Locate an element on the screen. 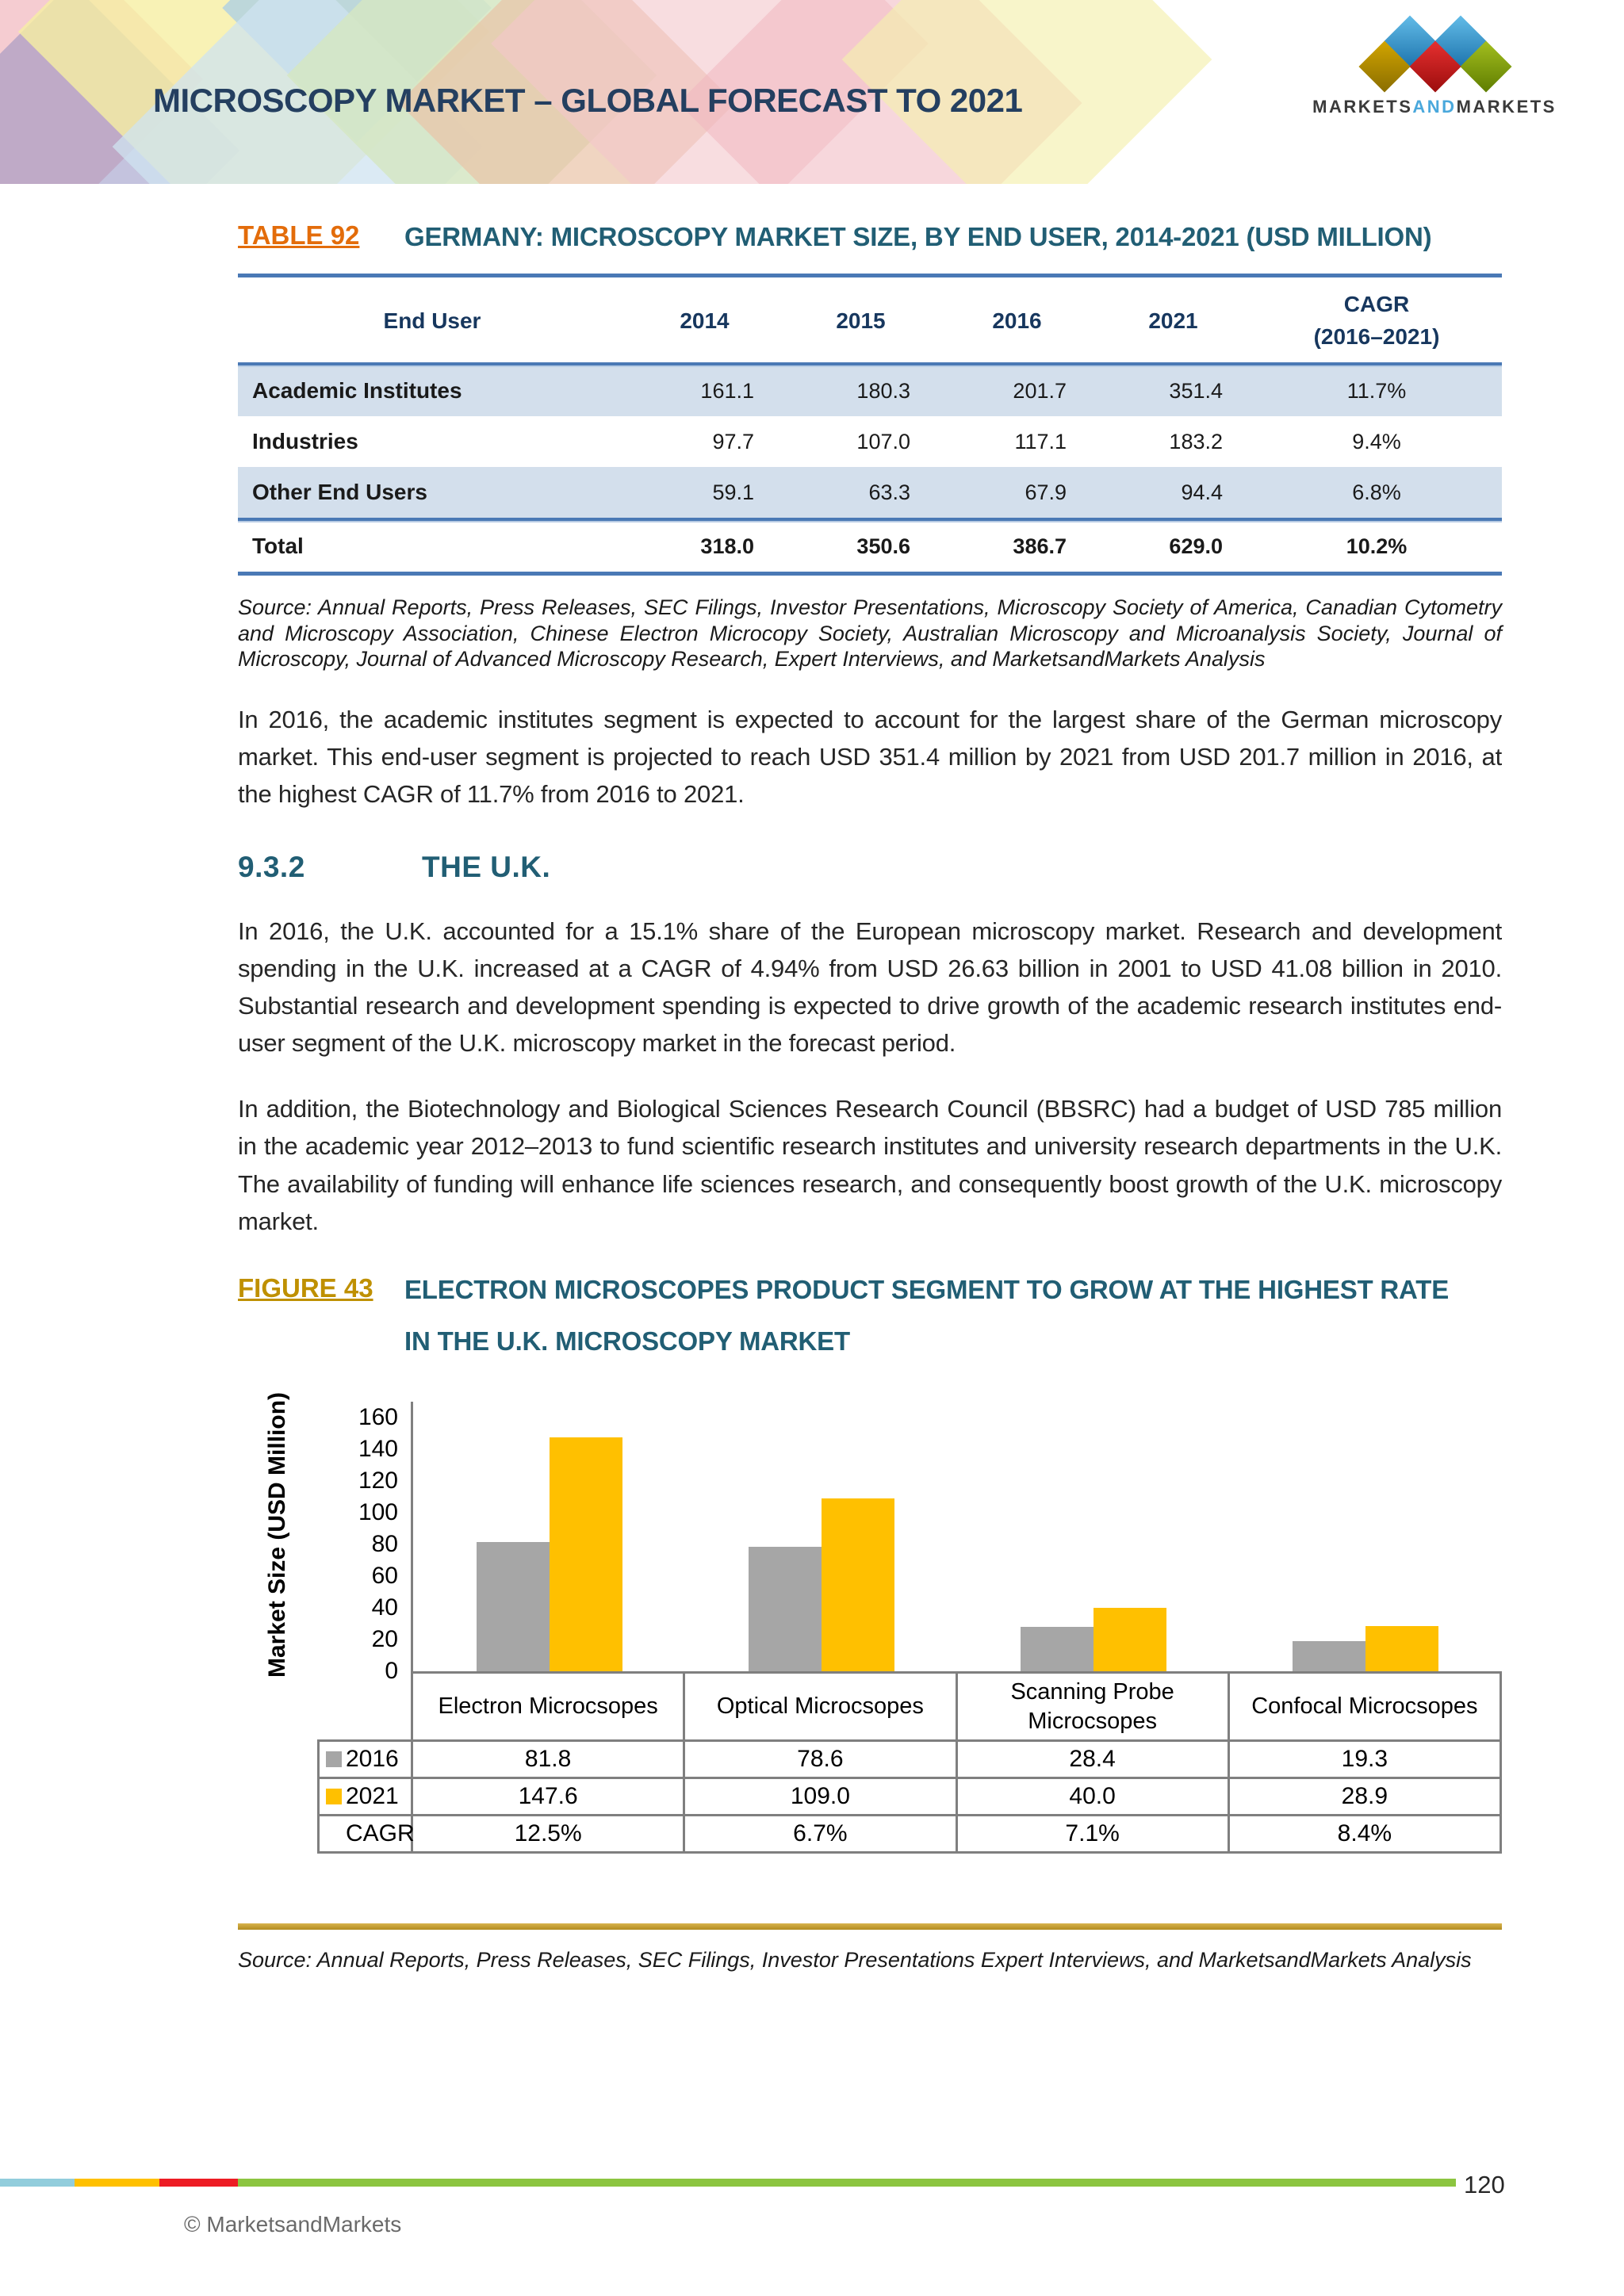 The width and height of the screenshot is (1624, 2296). figure-label: FIGURE 43 is located at coordinates (321, 1288).